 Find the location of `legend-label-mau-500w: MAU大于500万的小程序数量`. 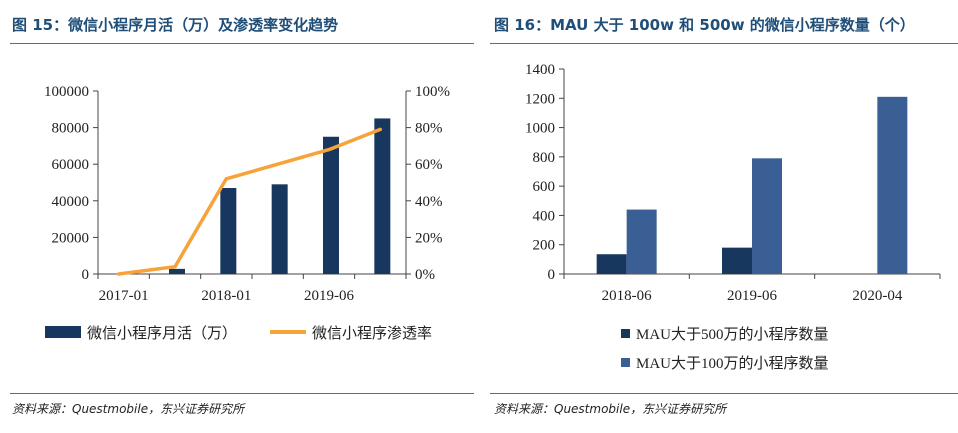

legend-label-mau-500w: MAU大于500万的小程序数量 is located at coordinates (732, 334).